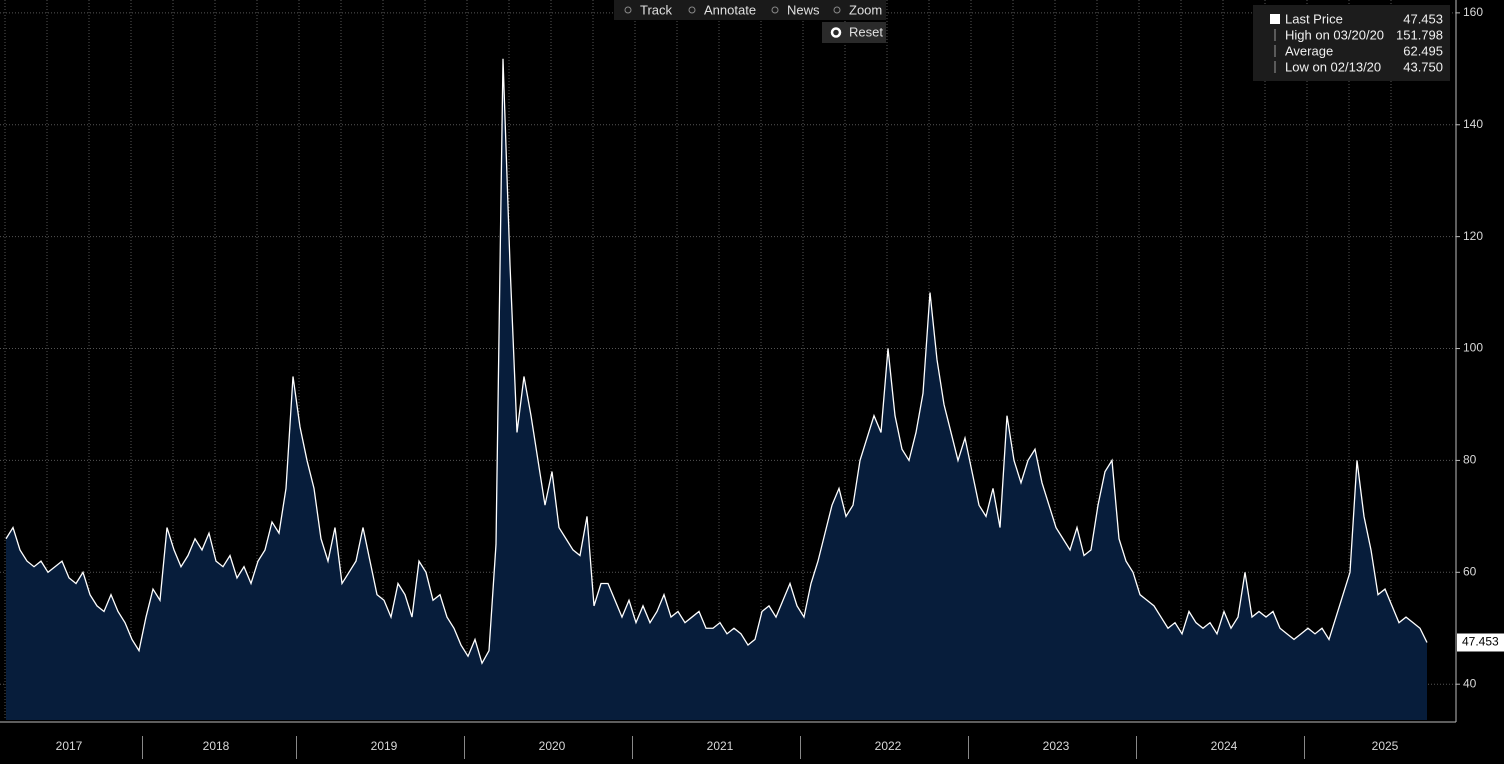 The image size is (1504, 764). What do you see at coordinates (888, 746) in the screenshot?
I see `x-tick-label: 2022` at bounding box center [888, 746].